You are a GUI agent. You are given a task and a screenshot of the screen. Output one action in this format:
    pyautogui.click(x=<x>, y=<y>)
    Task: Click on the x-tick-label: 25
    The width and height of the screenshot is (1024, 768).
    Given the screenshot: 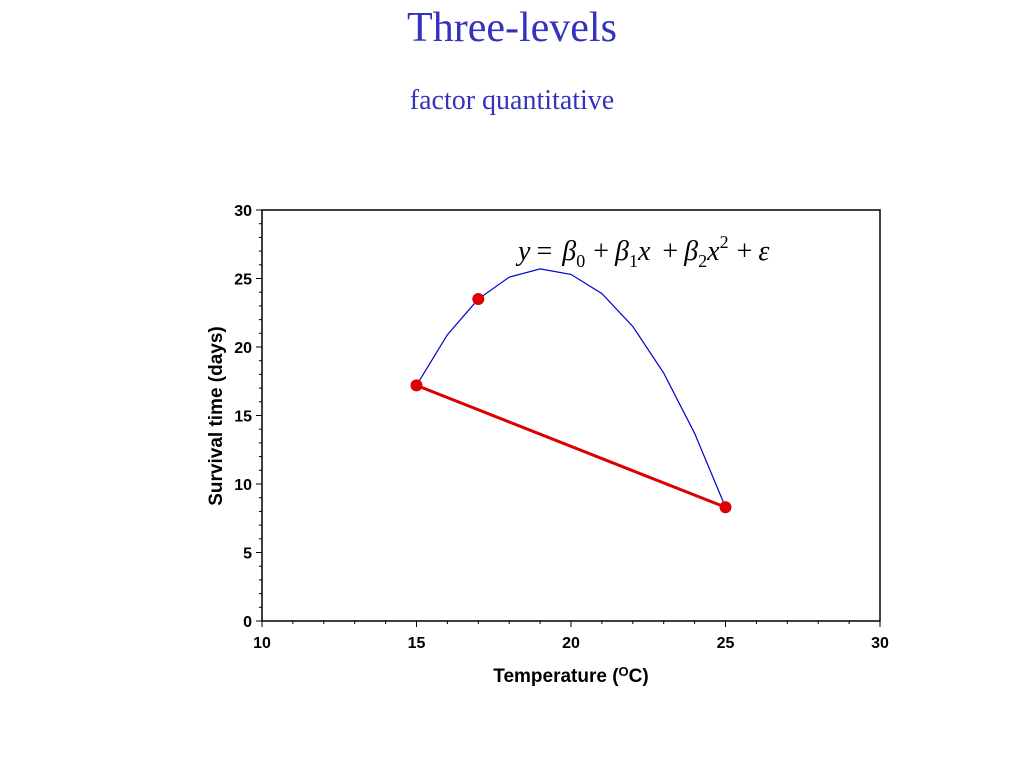 What is the action you would take?
    pyautogui.click(x=726, y=643)
    